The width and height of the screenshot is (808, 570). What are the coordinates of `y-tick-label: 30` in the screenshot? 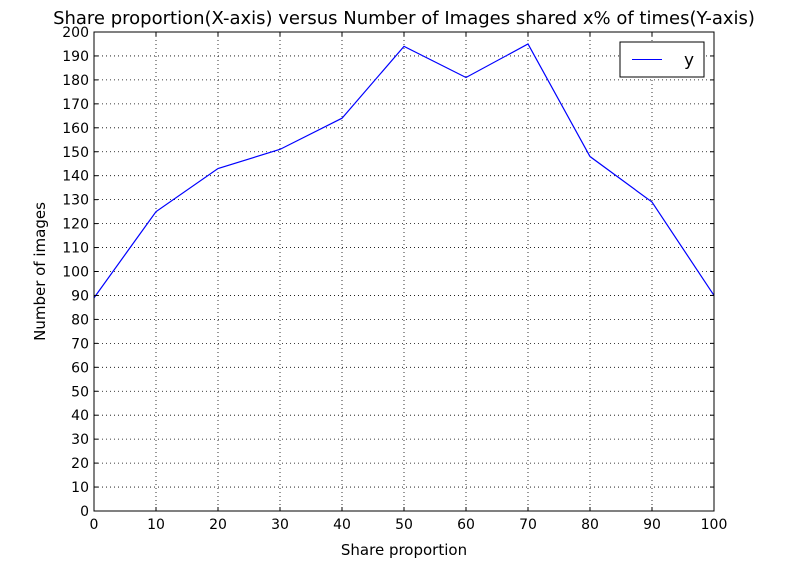 It's located at (80, 440).